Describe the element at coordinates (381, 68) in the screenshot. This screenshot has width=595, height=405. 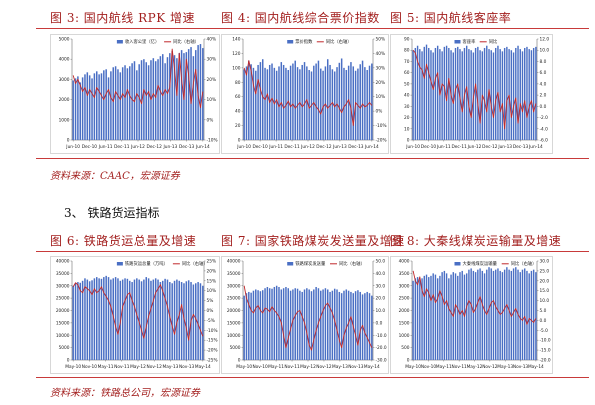
I see `y-right-tick-label: 30%` at that location.